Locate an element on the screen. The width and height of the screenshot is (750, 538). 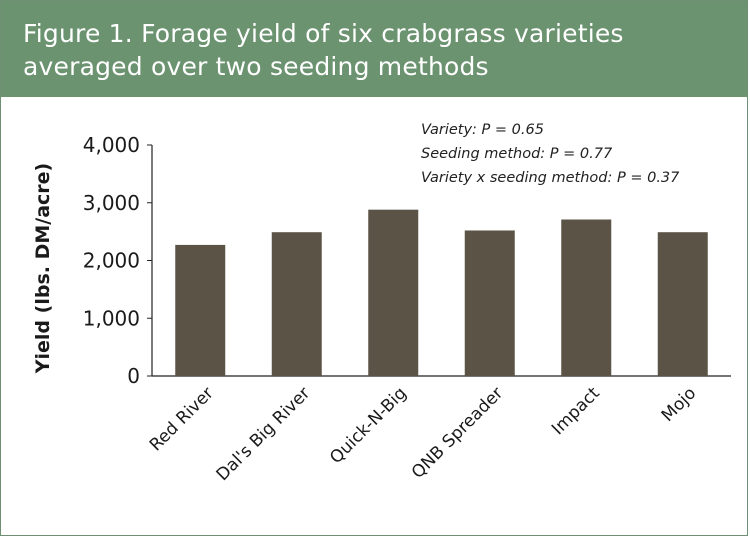
x-tick-label: Quick-N-Big is located at coordinates (368, 425).